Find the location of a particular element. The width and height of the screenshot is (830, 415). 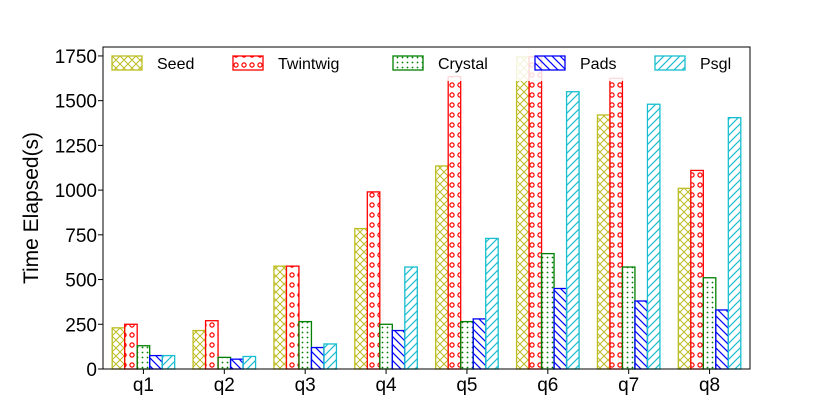

bar-twintwig-q8 is located at coordinates (697, 269).